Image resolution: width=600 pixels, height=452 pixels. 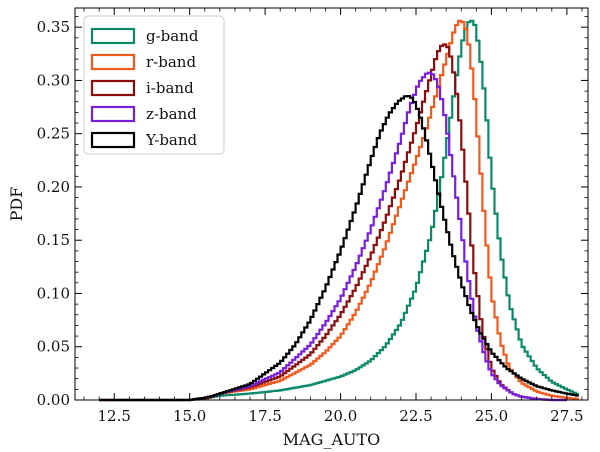 What do you see at coordinates (340, 416) in the screenshot?
I see `x-tick-label: 20.0` at bounding box center [340, 416].